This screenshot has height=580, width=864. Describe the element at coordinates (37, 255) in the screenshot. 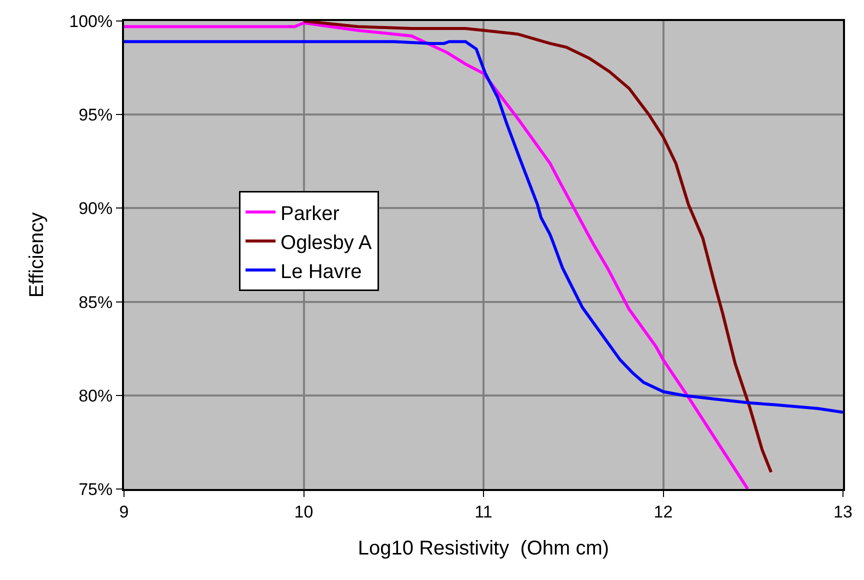

I see `y-axis-title: Efficiency` at that location.